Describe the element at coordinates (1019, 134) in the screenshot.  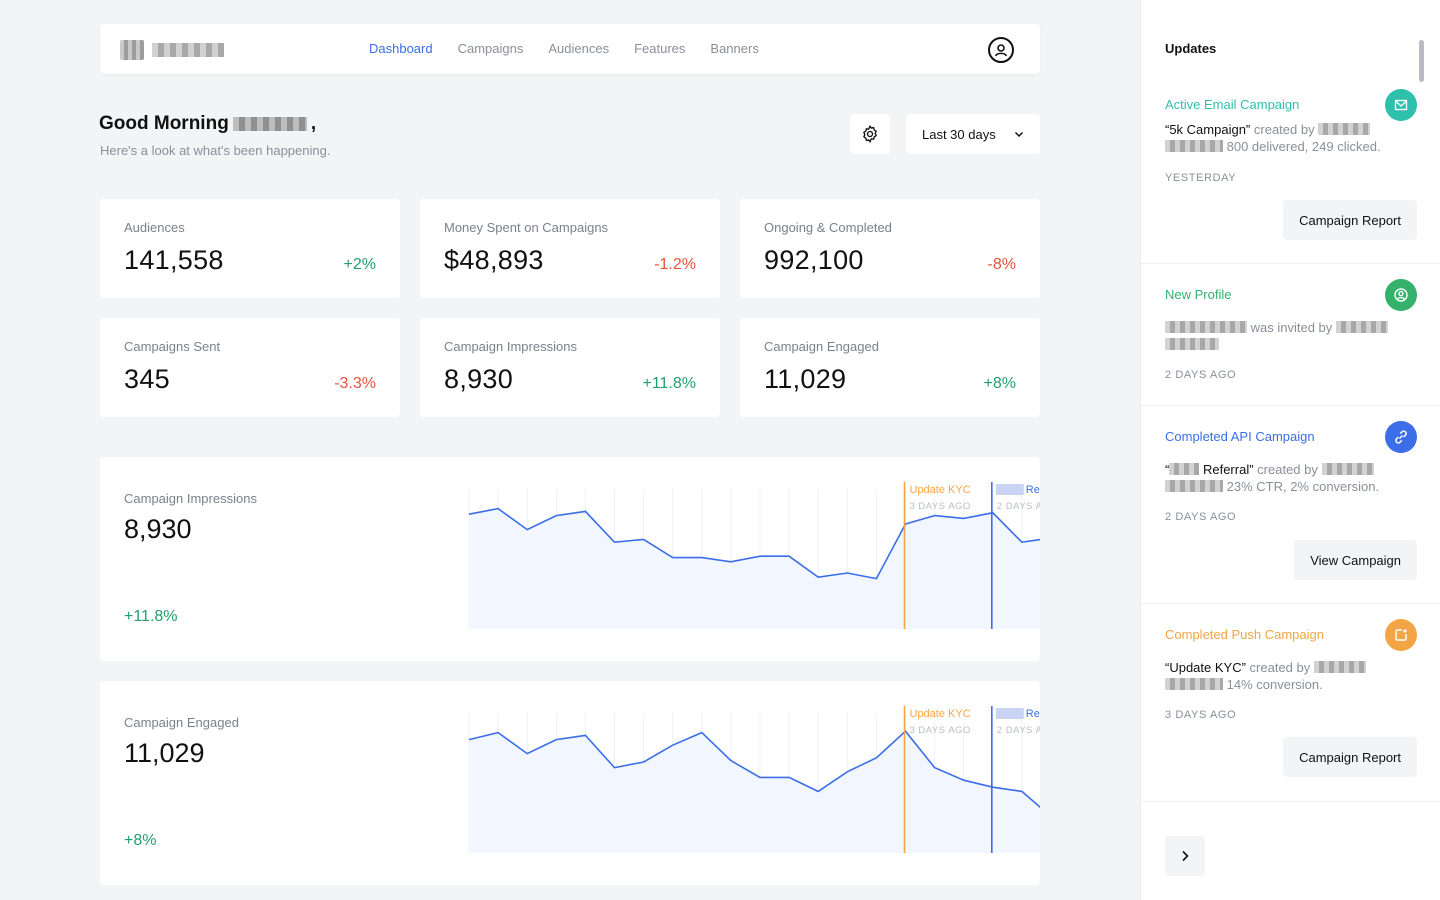
I see `chevron-down-icon` at that location.